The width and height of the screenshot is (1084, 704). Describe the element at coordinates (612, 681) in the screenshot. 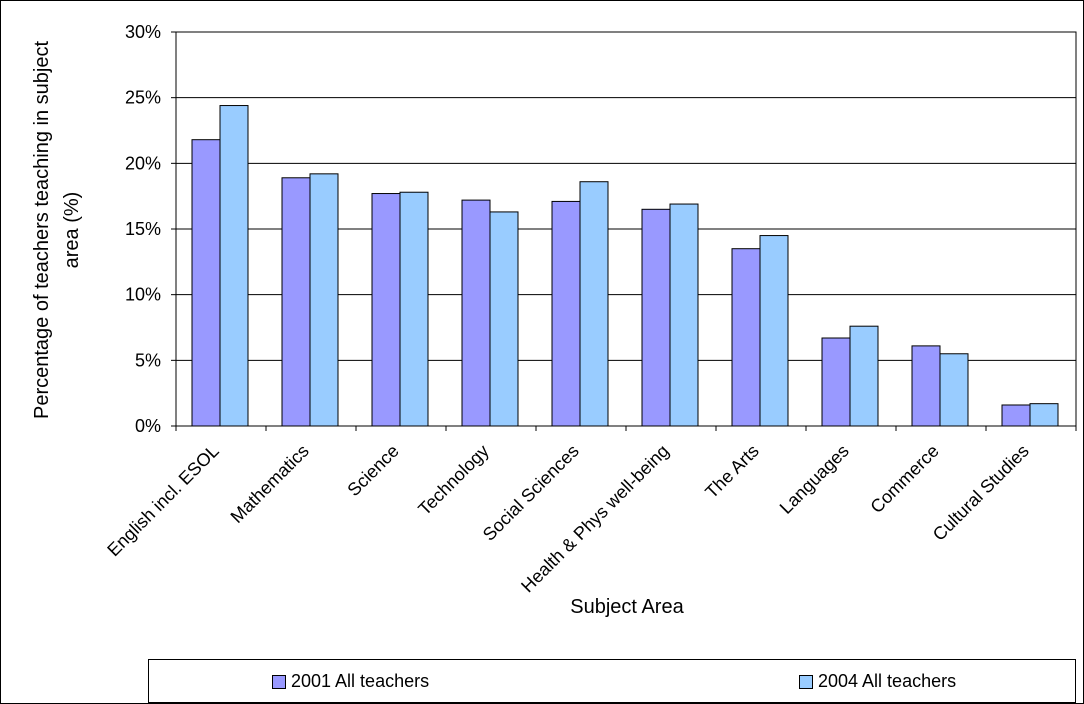

I see `legend: 2001 All teachers 2004 All teachers` at that location.